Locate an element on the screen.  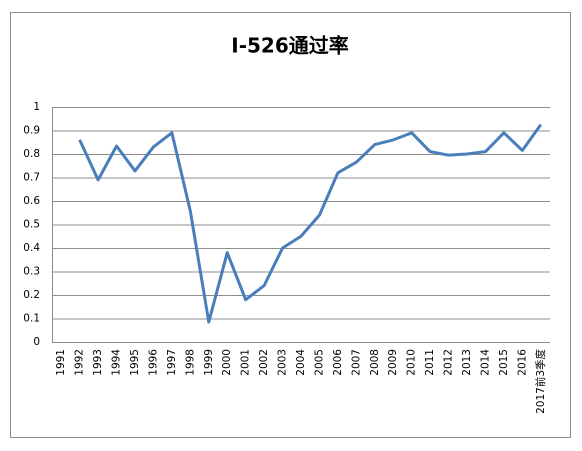
x-tick-label: 1999 is located at coordinates (209, 362).